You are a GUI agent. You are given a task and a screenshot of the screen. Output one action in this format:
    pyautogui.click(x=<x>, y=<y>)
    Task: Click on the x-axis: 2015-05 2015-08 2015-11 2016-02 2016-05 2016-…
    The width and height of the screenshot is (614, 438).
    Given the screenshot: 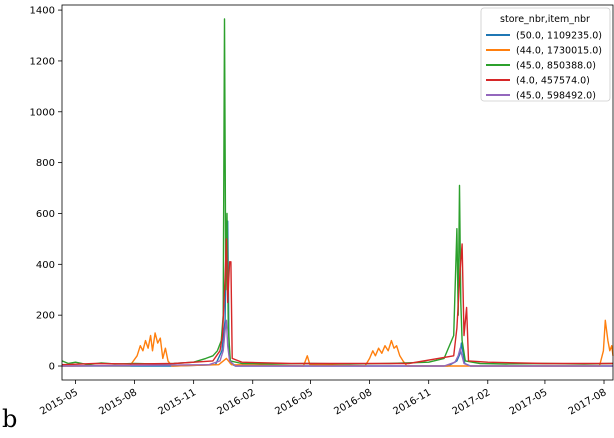 What is the action you would take?
    pyautogui.click(x=323, y=398)
    